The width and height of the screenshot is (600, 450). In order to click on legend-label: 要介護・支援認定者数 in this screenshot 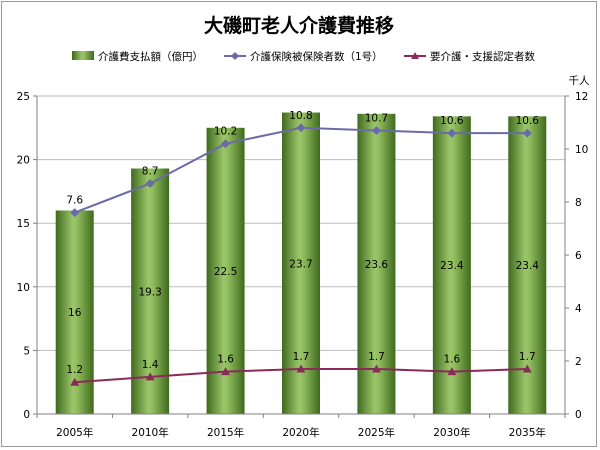, I will do `click(482, 56)`.